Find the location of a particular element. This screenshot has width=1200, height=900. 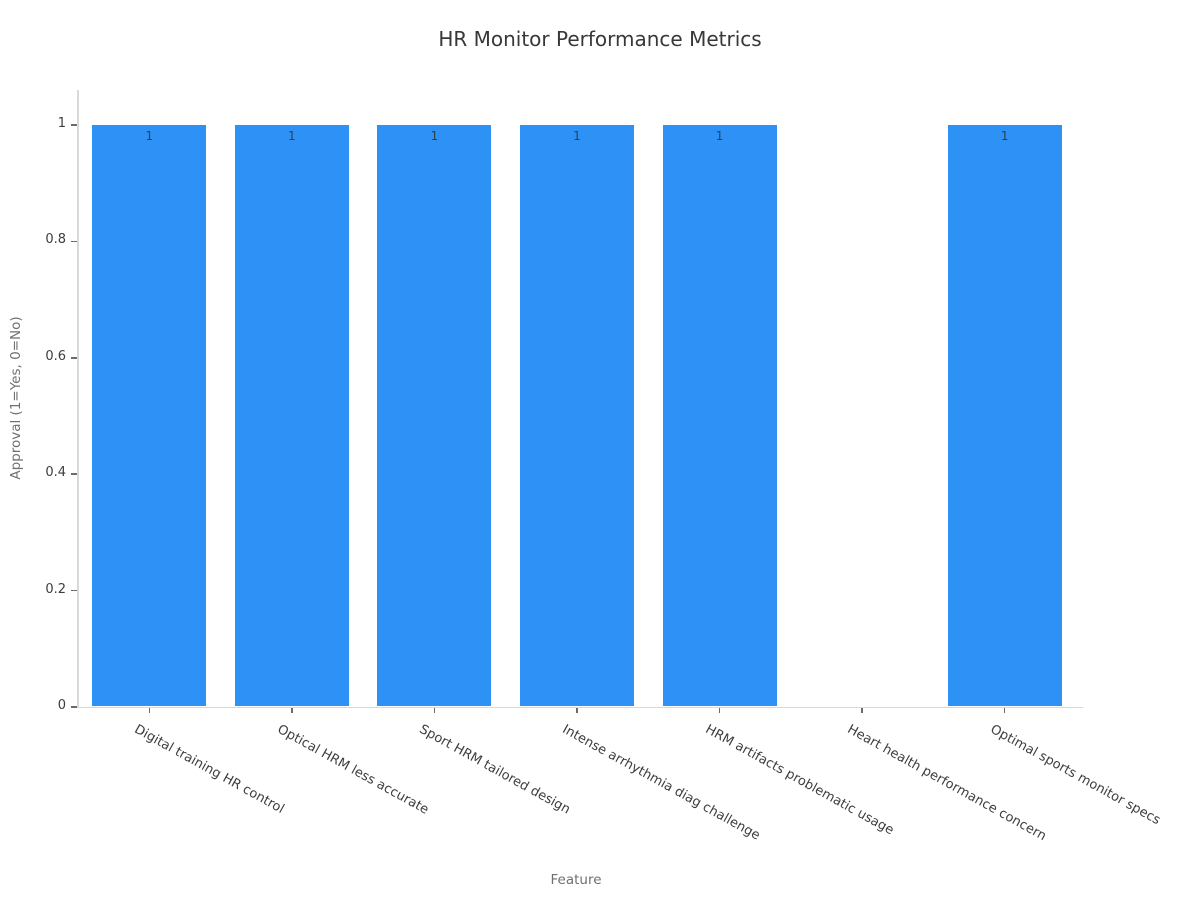

x-tick-label: Sport HRM tailored design is located at coordinates (495, 770).